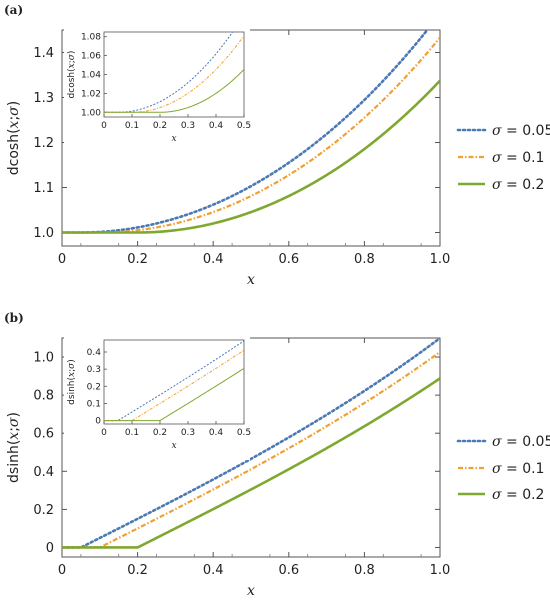 Image resolution: width=550 pixels, height=610 pixels. Describe the element at coordinates (14, 447) in the screenshot. I see `y-axis-label: dsinh(x;σ)` at that location.